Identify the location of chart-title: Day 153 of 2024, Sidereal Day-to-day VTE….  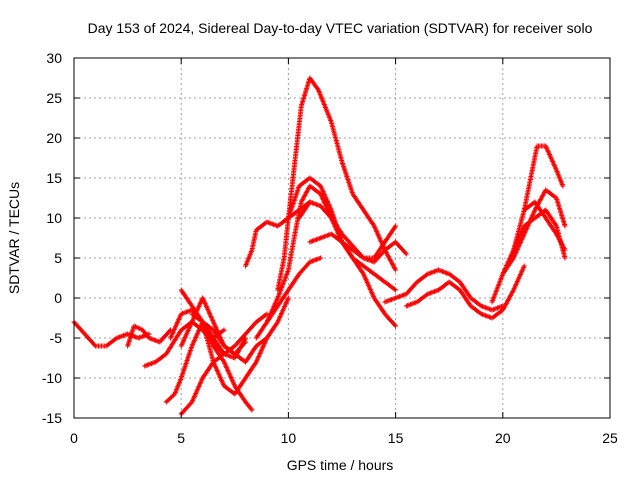
(340, 28).